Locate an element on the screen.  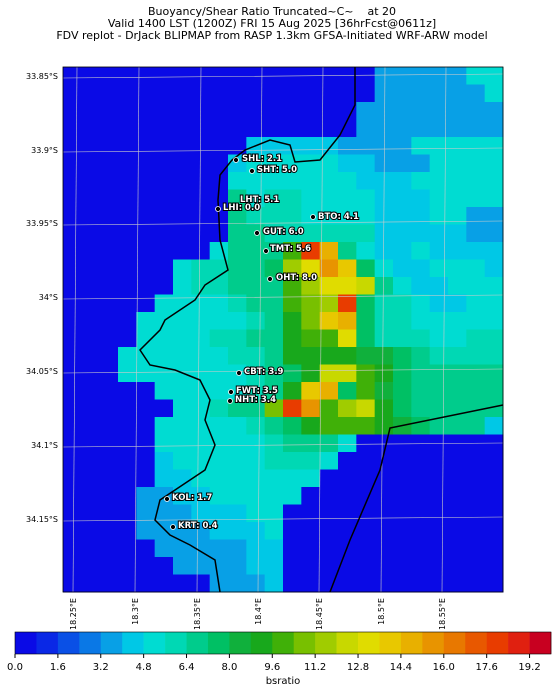
station-label: KOL: 1.7 is located at coordinates (192, 498).